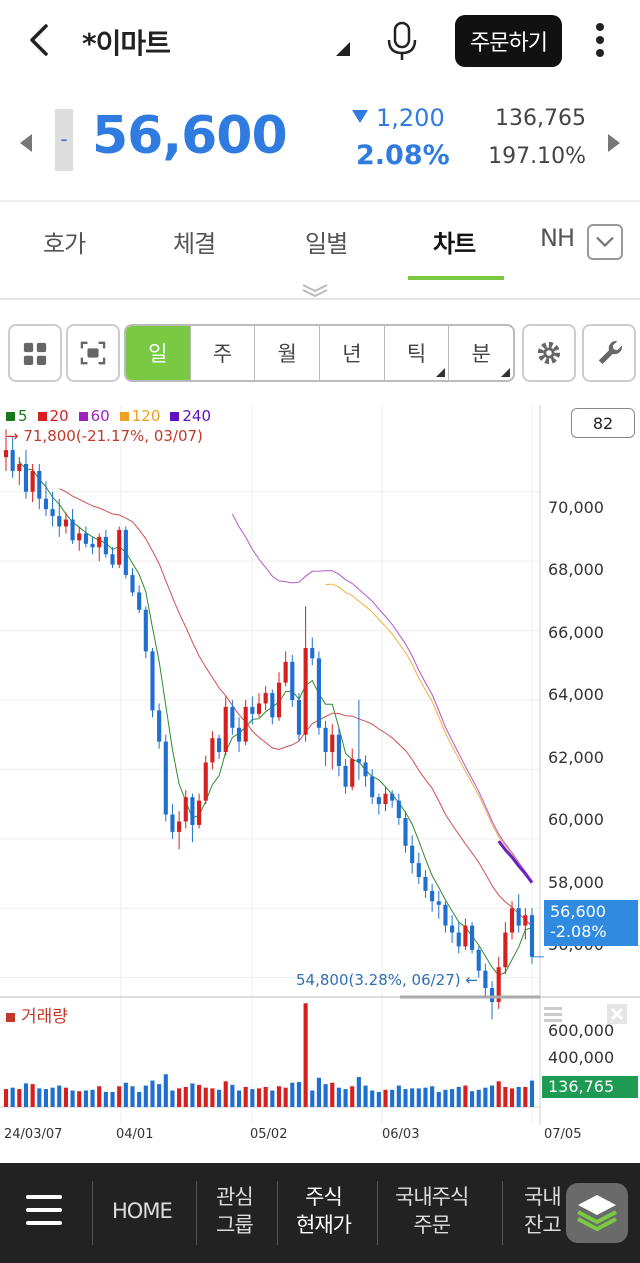  Describe the element at coordinates (93, 353) in the screenshot. I see `fullscreen-icon` at that location.